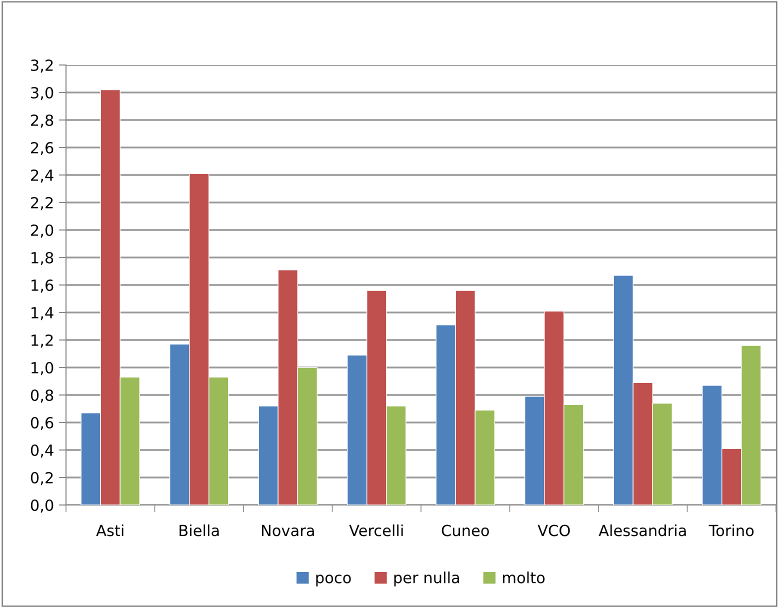  I want to click on x-tick-label: Asti, so click(110, 530).